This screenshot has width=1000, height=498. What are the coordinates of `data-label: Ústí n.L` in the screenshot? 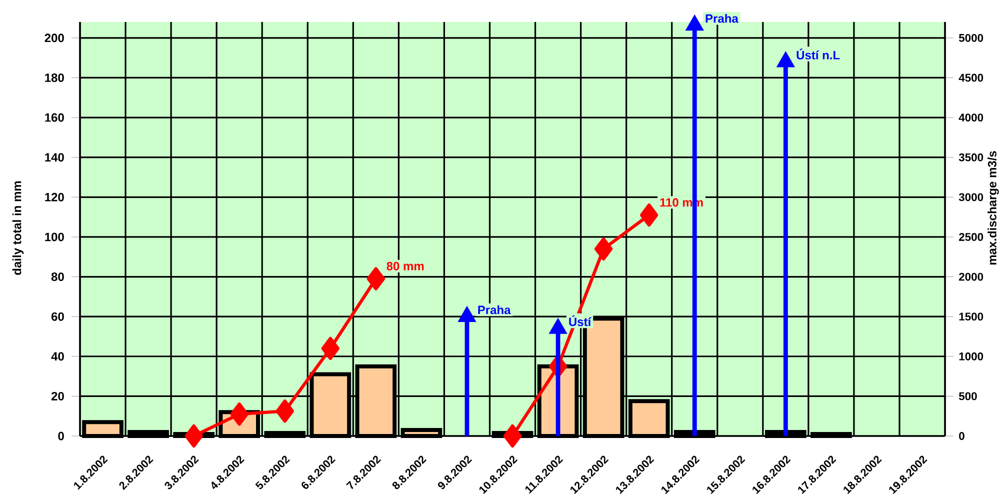 It's located at (818, 54).